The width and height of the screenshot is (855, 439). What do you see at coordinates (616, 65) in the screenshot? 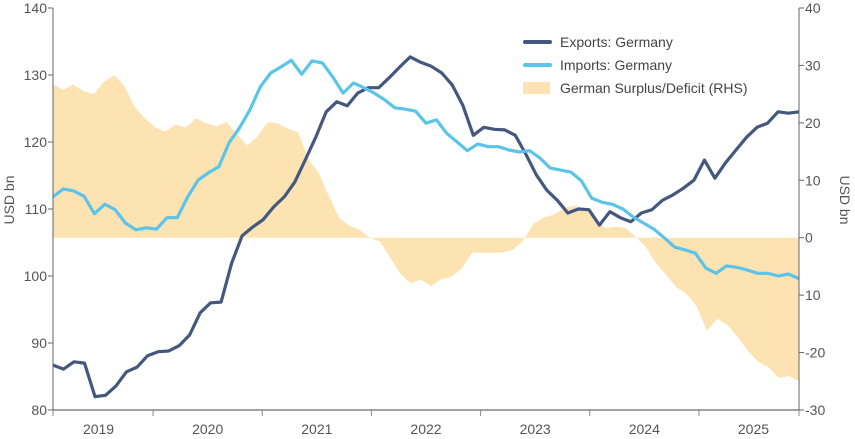
I see `legend-label-imports: Imports: Germany` at bounding box center [616, 65].